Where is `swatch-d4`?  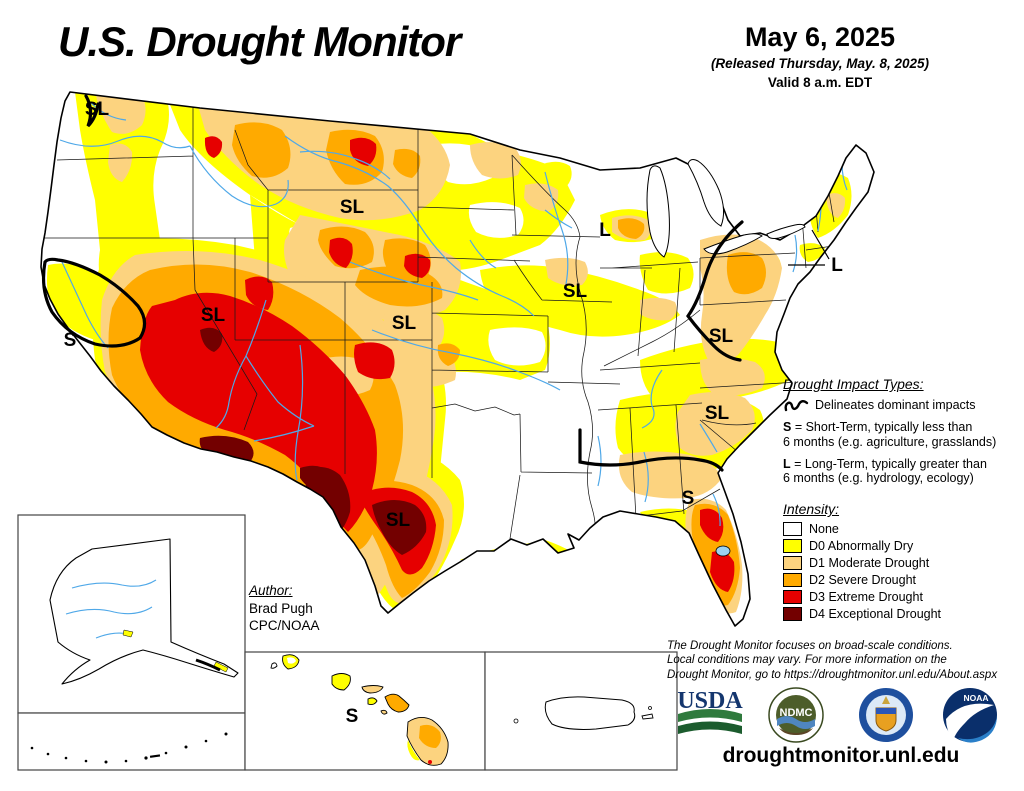
swatch-d4 is located at coordinates (792, 614).